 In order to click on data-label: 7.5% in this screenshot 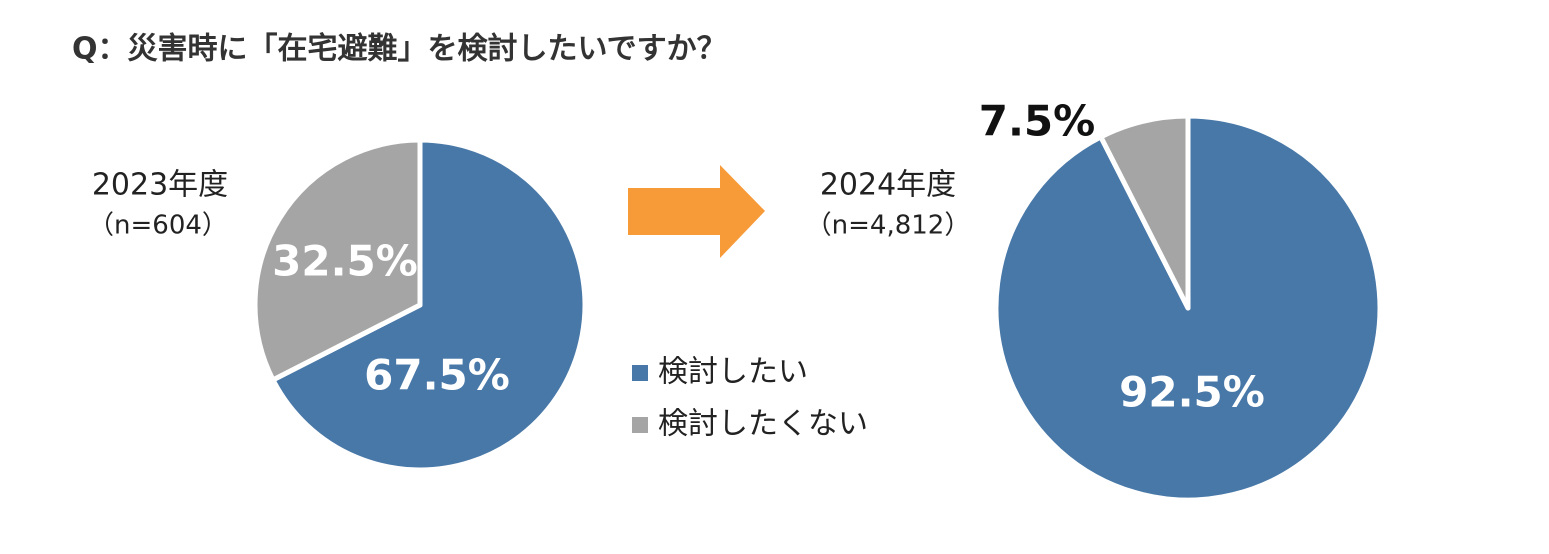, I will do `click(1037, 121)`.